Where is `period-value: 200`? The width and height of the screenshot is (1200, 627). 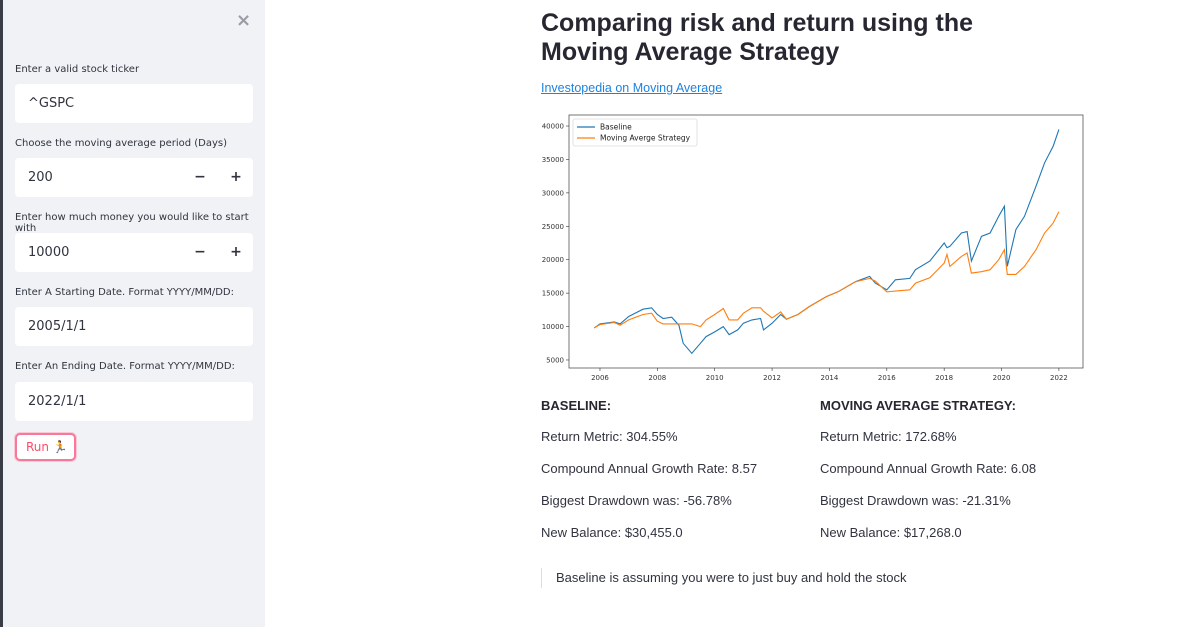
period-value: 200 is located at coordinates (40, 177).